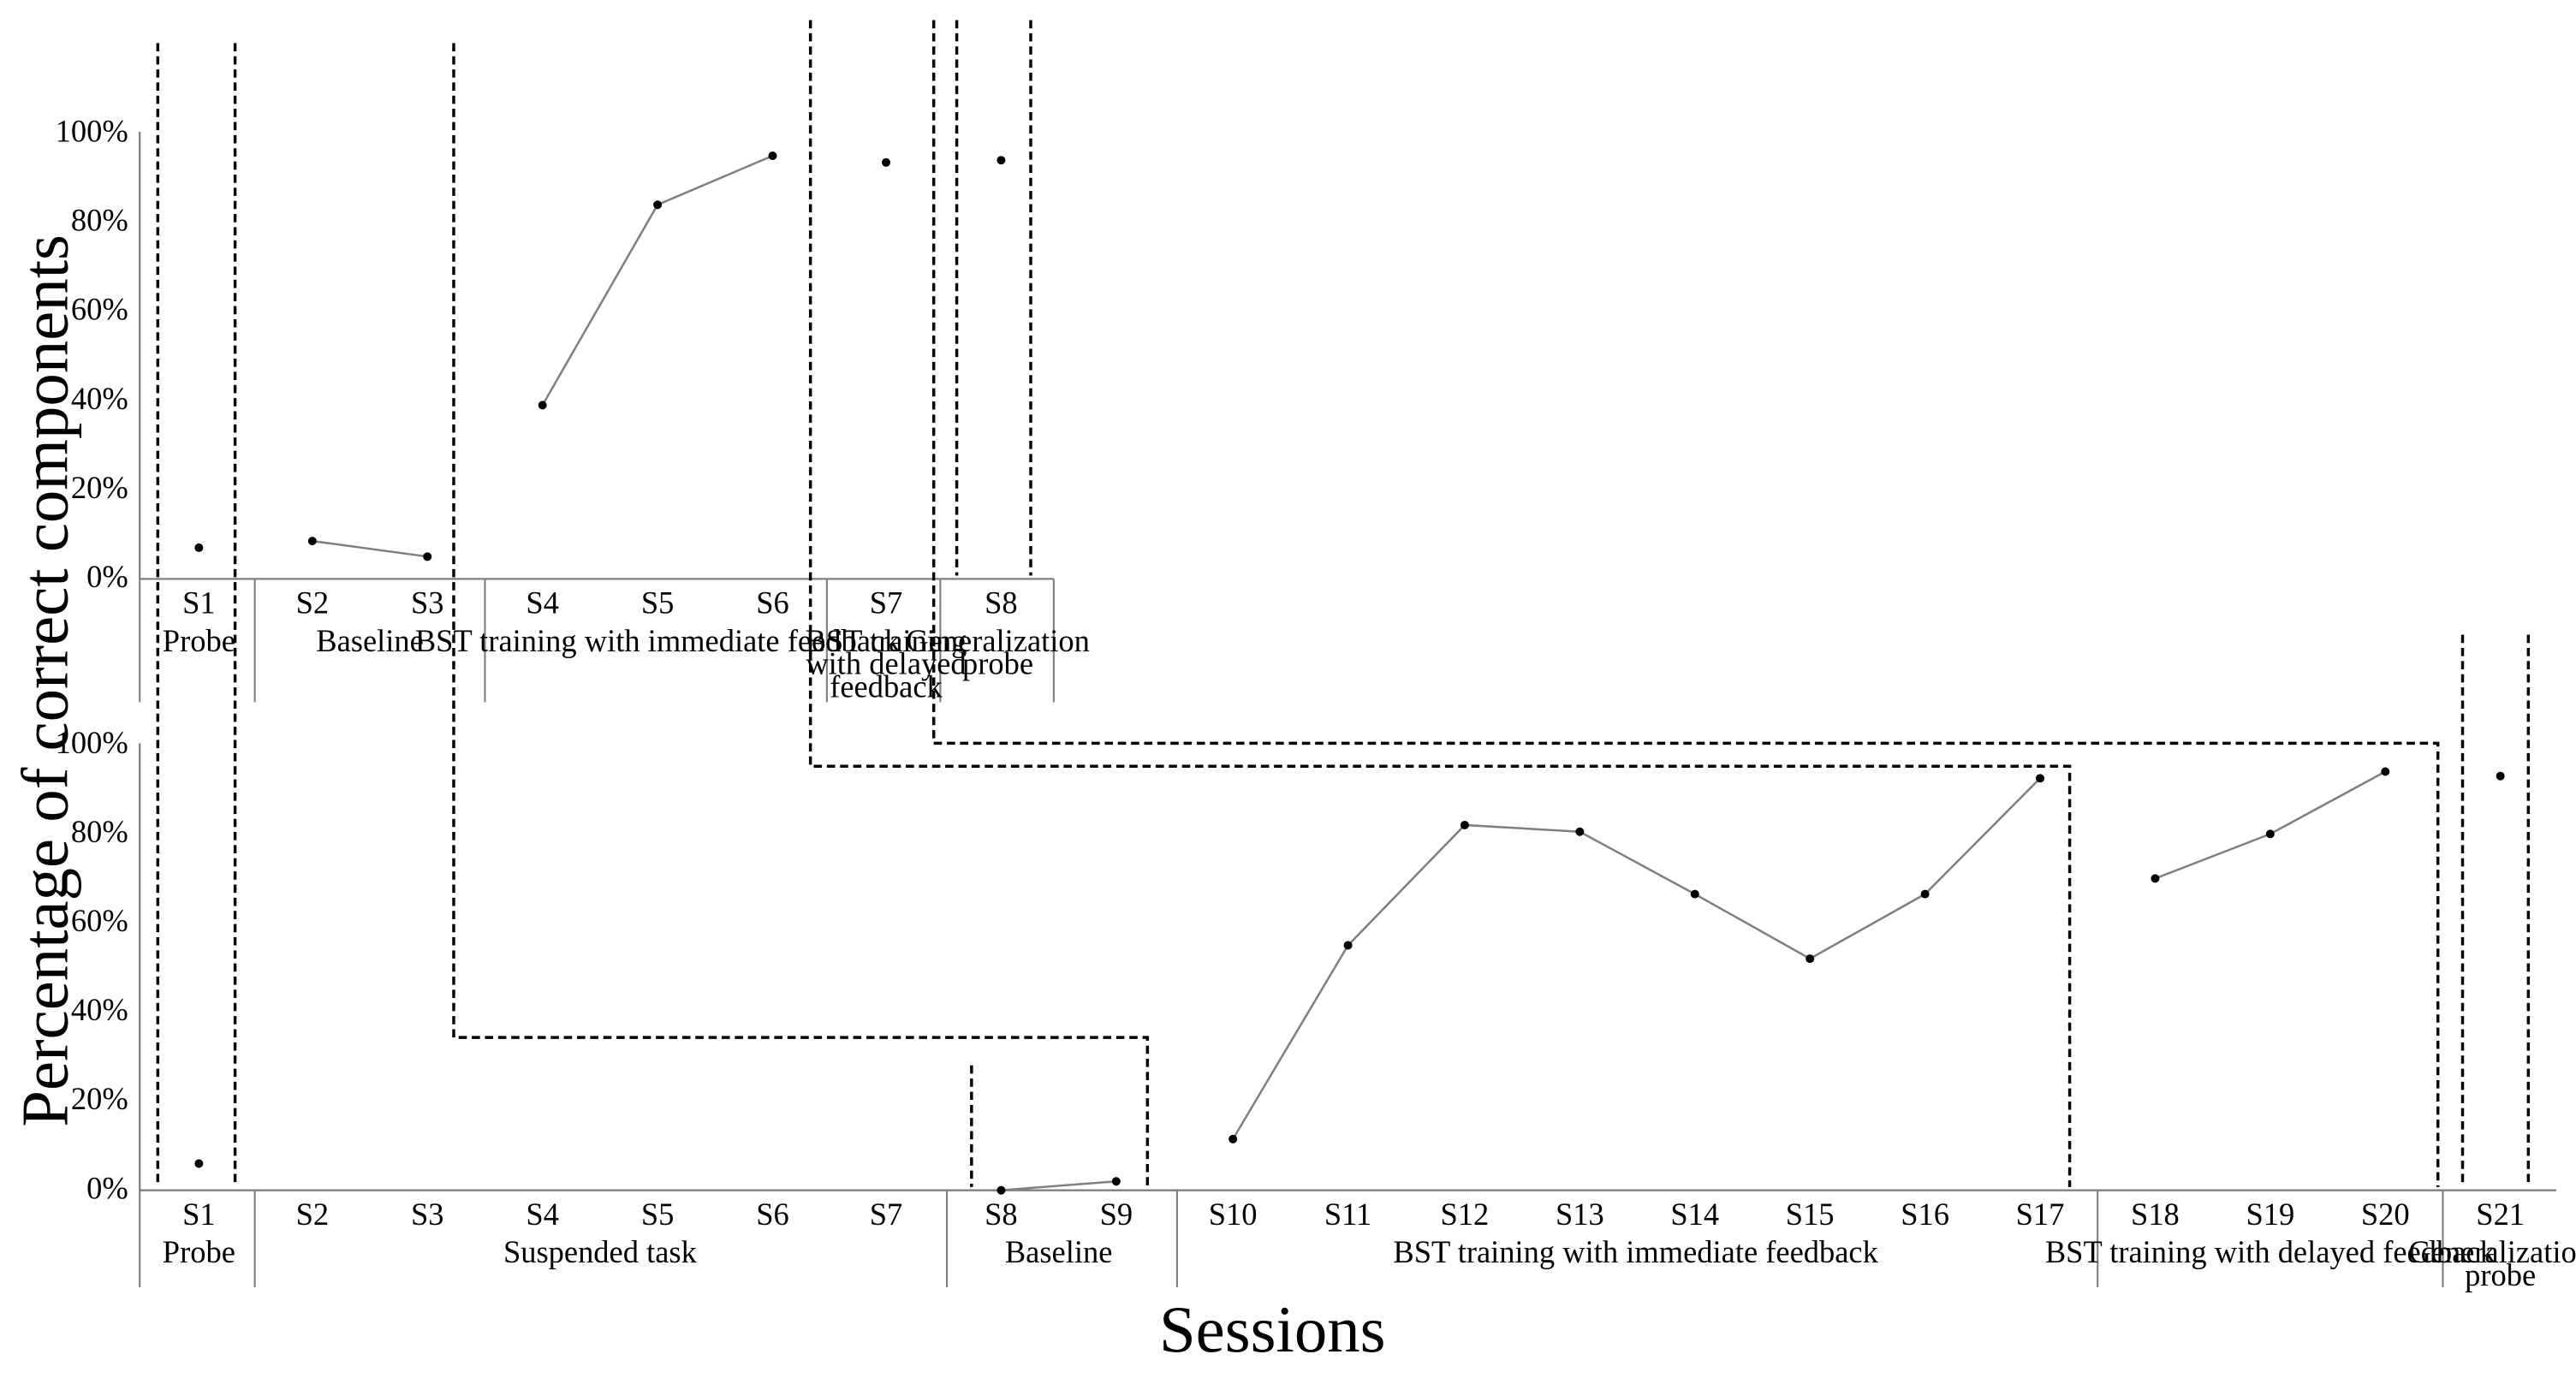 The width and height of the screenshot is (2576, 1378). What do you see at coordinates (2270, 1214) in the screenshot?
I see `session-label: S19` at bounding box center [2270, 1214].